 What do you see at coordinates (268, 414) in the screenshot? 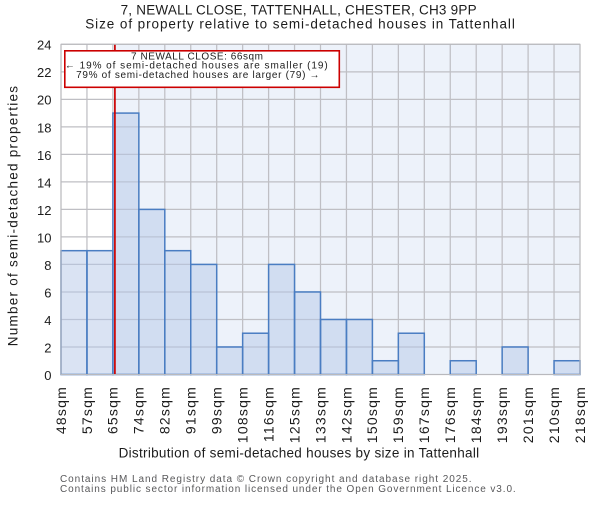
I see `svg-text: 116sqm` at bounding box center [268, 414].